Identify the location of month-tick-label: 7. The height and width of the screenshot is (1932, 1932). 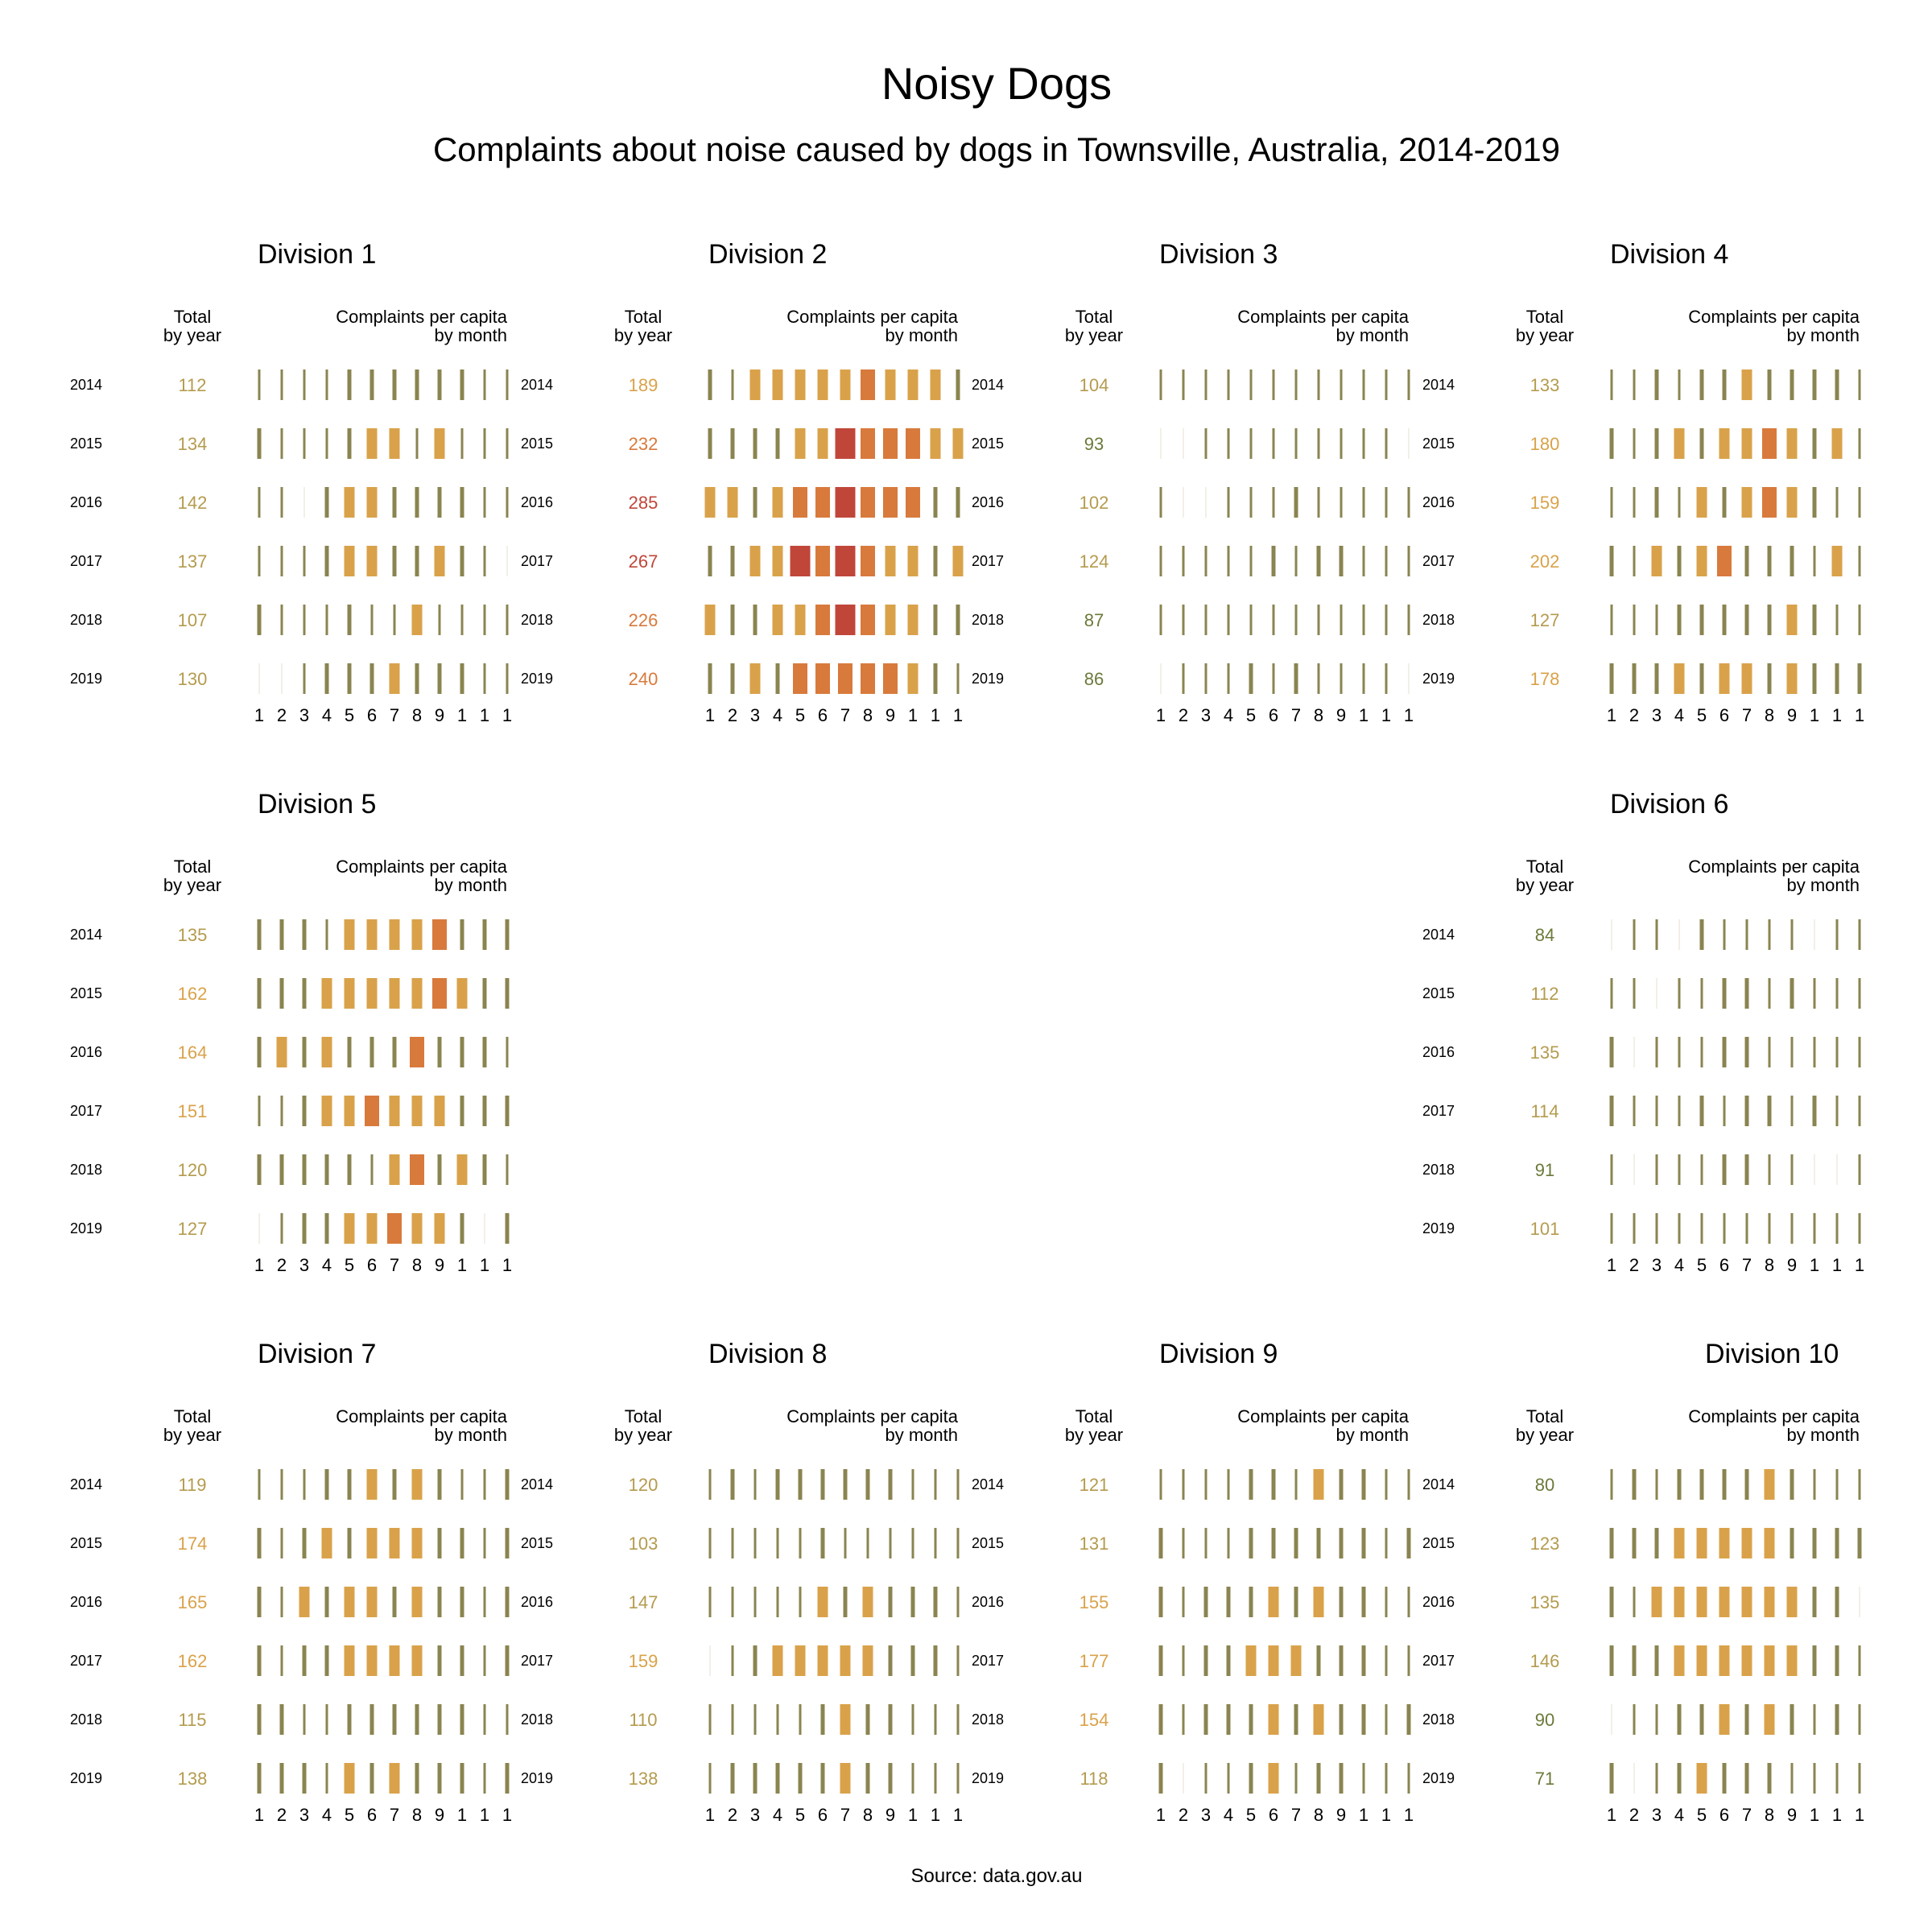
(845, 1815).